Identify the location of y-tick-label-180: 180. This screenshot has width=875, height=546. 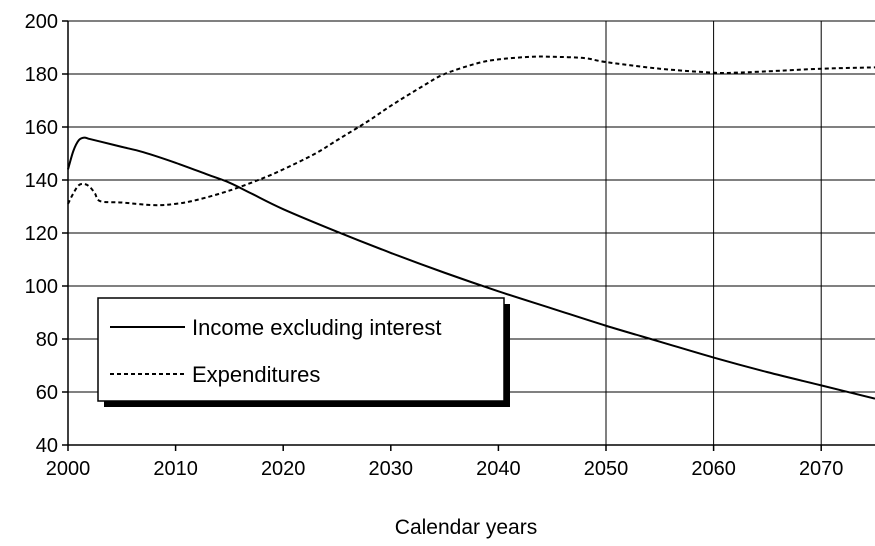
(41, 75).